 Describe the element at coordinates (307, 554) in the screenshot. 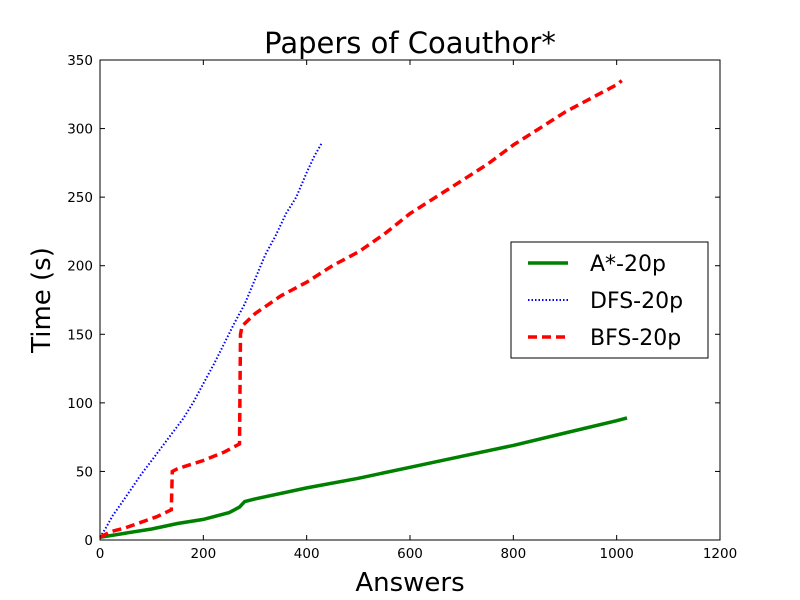

I see `x-tick-label: 400` at that location.